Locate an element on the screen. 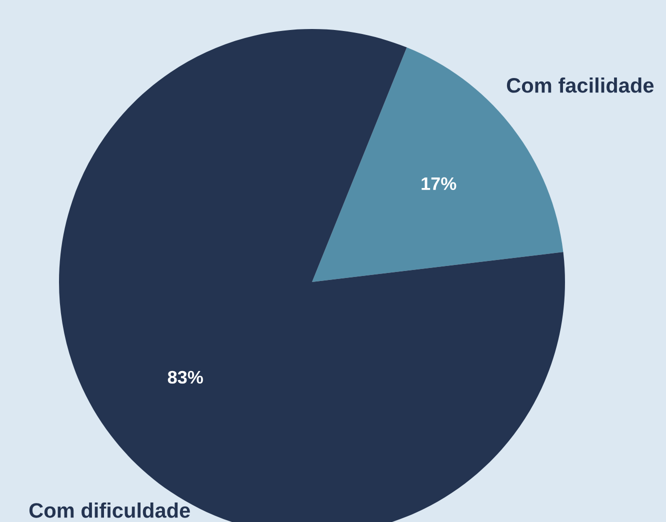  slice-label: Com facilidade is located at coordinates (580, 85).